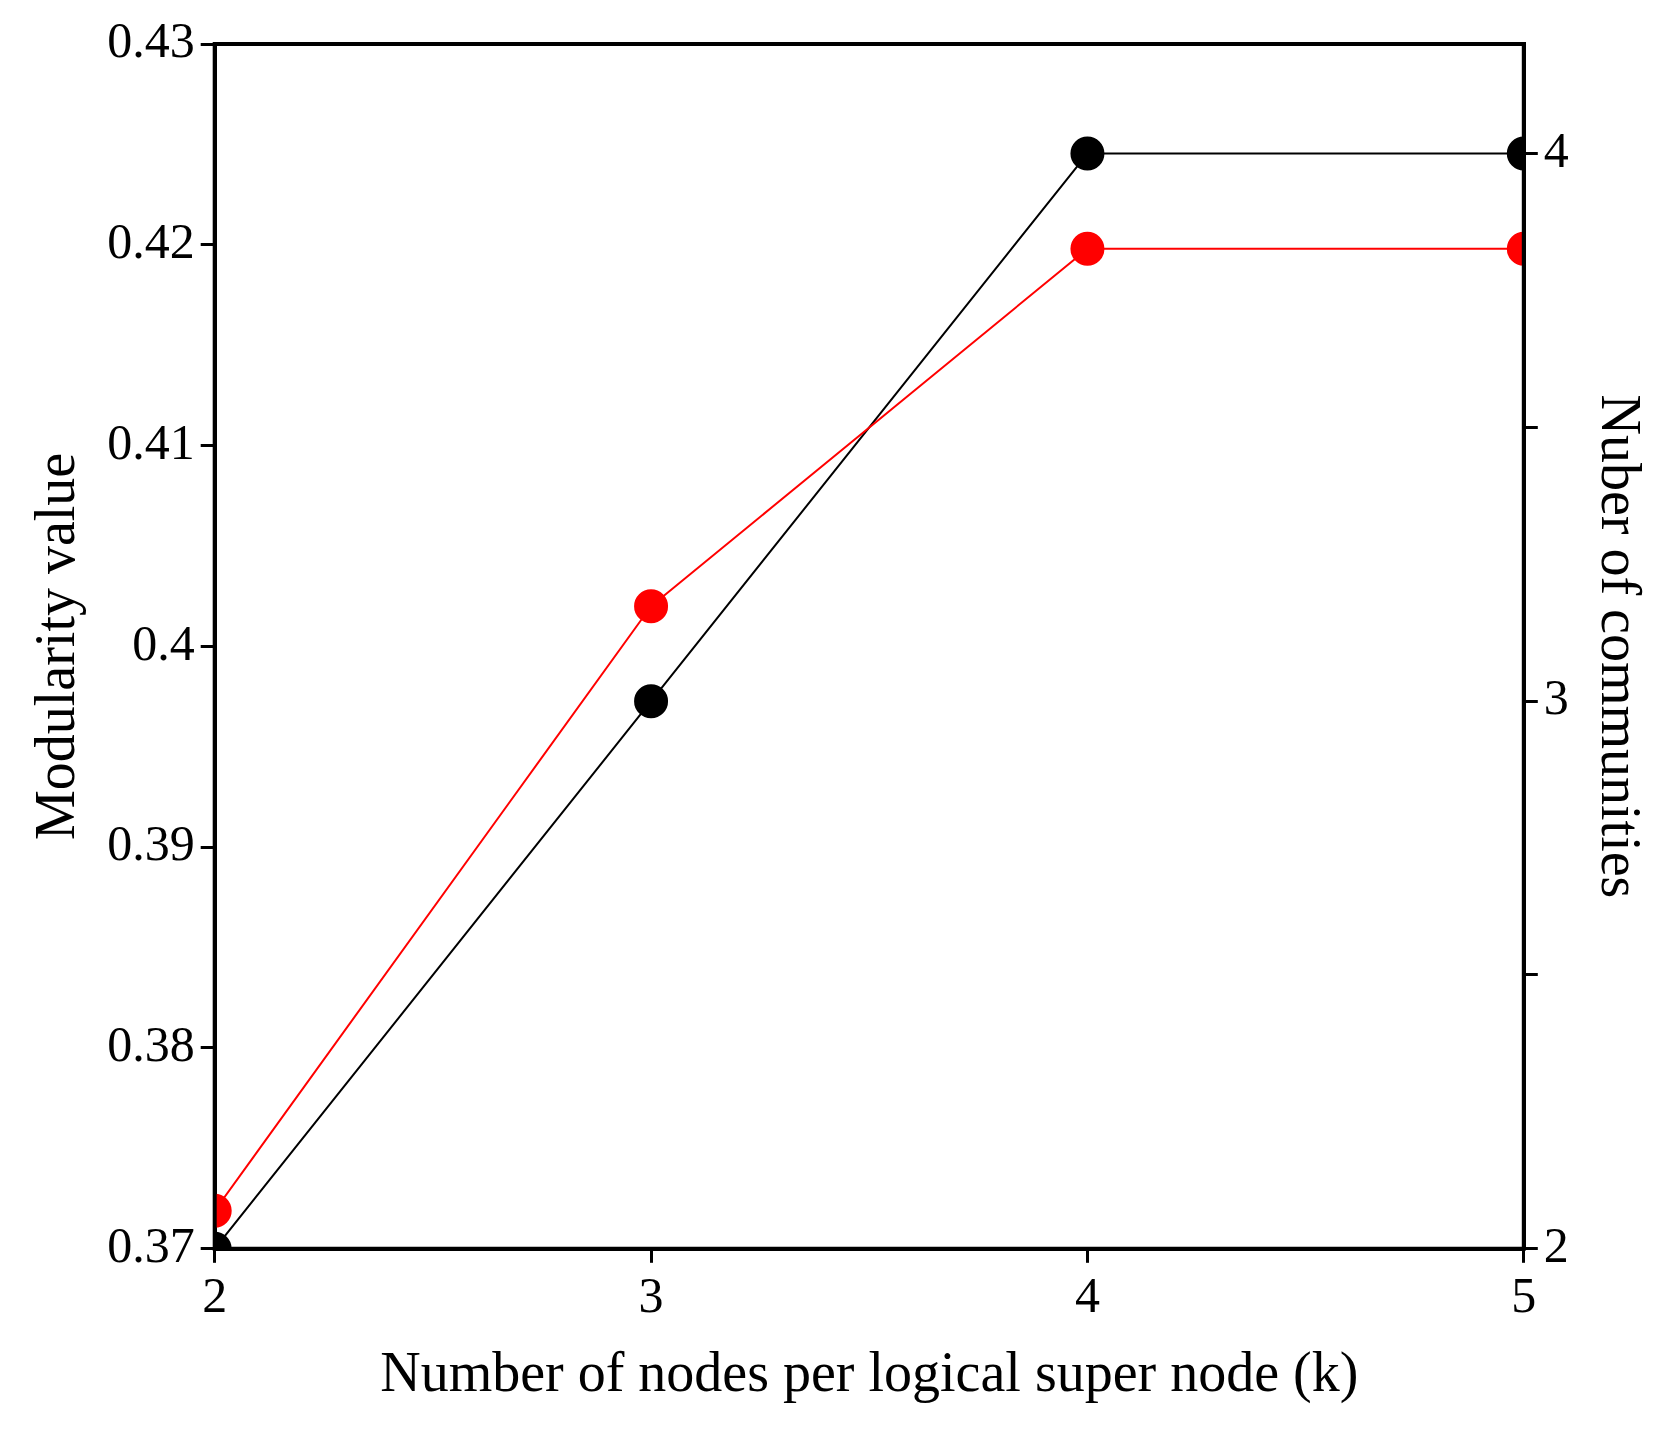  Describe the element at coordinates (151, 240) in the screenshot. I see `y-tick-label: 0.42` at that location.